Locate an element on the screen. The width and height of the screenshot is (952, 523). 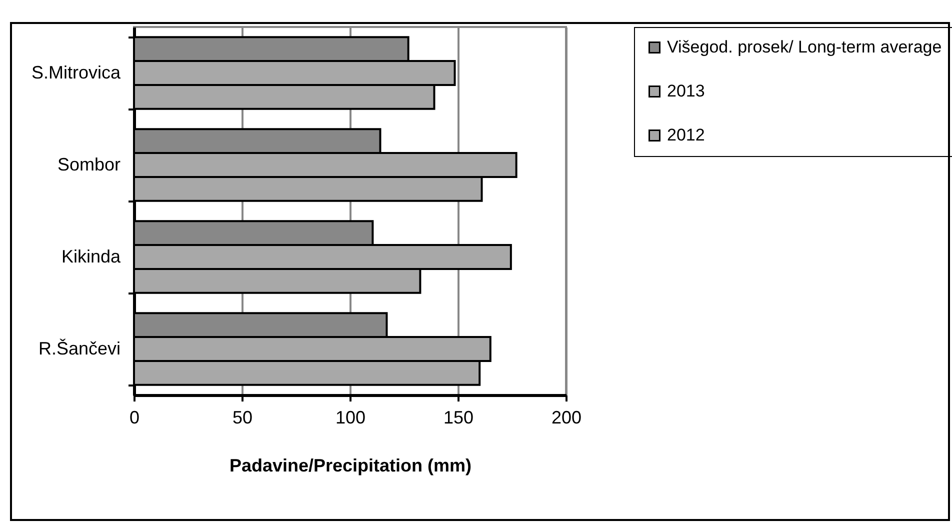
x-tick-label: 100 is located at coordinates (350, 418).